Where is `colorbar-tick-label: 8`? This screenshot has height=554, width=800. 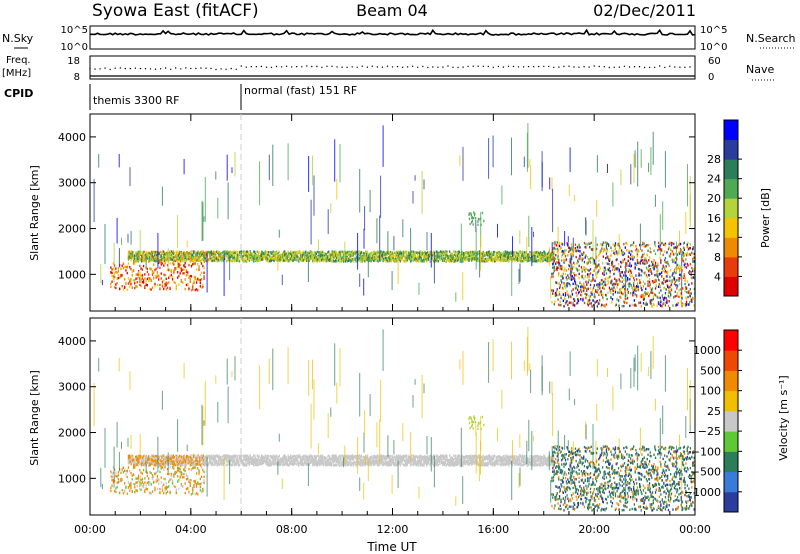 colorbar-tick-label: 8 is located at coordinates (717, 257).